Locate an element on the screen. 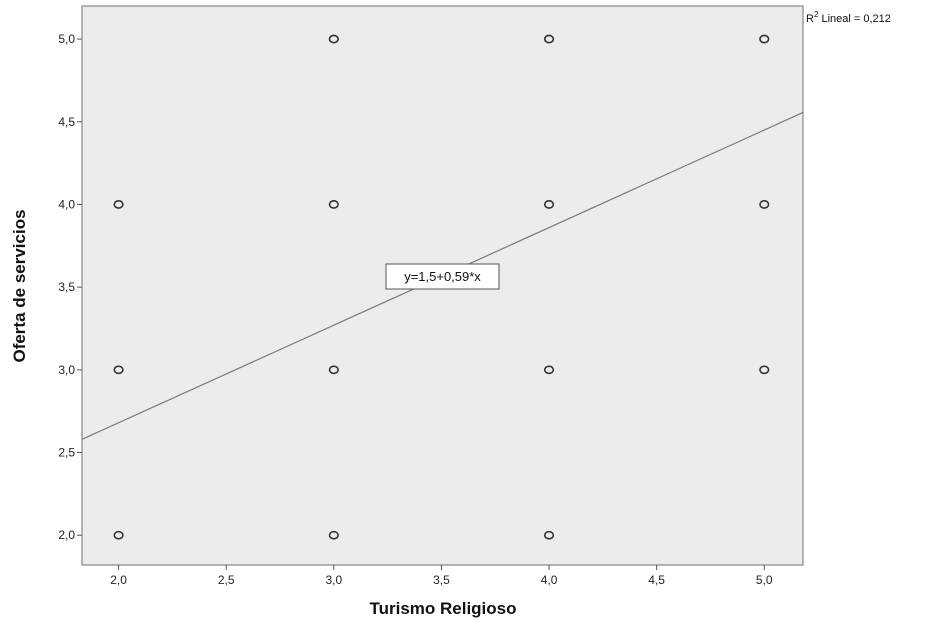 The height and width of the screenshot is (622, 932). y-tick-label: 4,0 is located at coordinates (66, 204).